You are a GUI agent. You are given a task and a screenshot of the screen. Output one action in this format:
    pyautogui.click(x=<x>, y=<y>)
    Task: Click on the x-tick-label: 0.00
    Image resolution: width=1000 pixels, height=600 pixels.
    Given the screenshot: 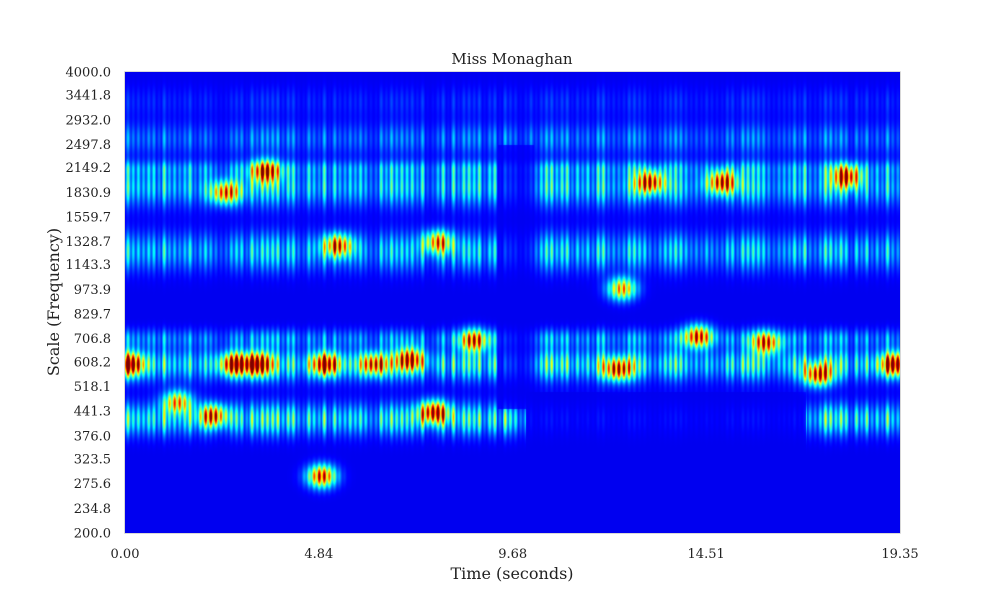 What is the action you would take?
    pyautogui.click(x=125, y=554)
    